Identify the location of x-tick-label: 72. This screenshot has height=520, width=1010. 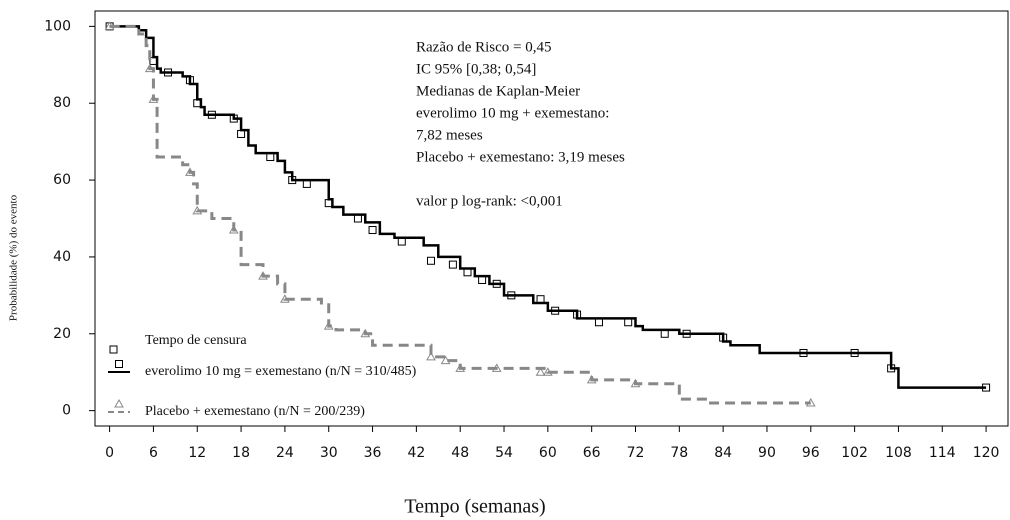
(636, 453).